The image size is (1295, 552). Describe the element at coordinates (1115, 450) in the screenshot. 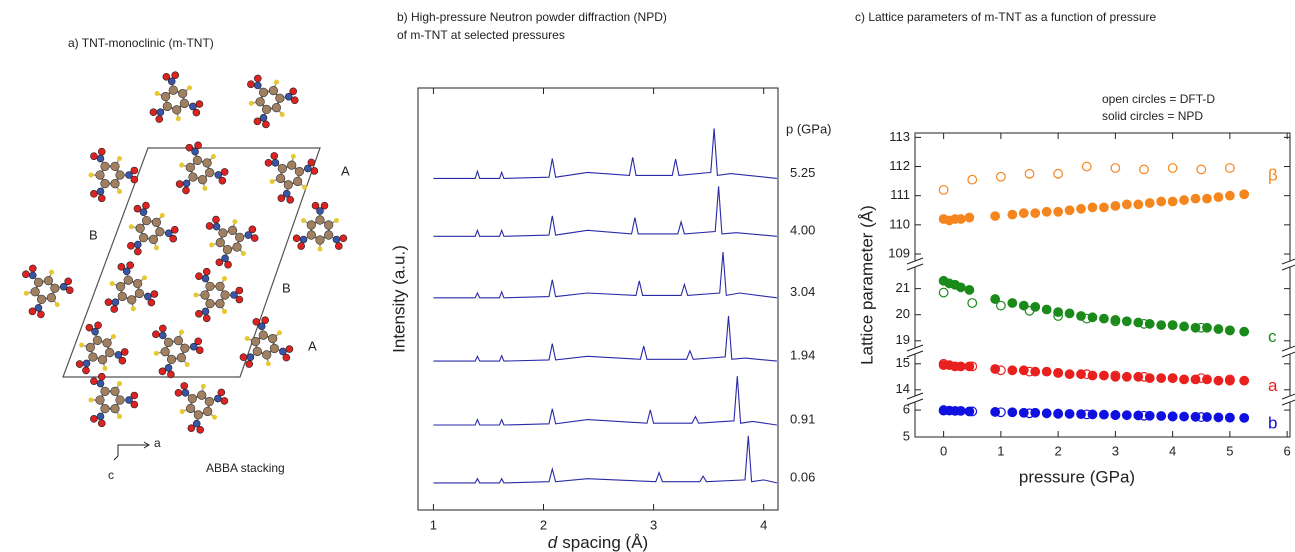

I see `x-tick-label: 3` at that location.